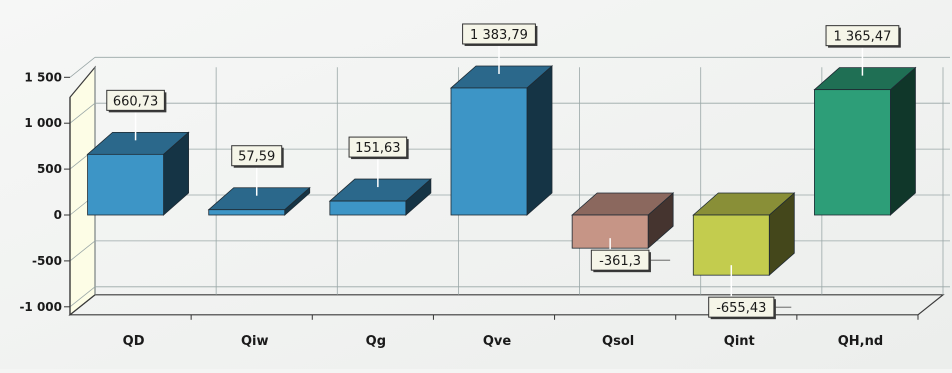 This screenshot has width=952, height=373. I want to click on value-label: 1 365,47, so click(862, 37).